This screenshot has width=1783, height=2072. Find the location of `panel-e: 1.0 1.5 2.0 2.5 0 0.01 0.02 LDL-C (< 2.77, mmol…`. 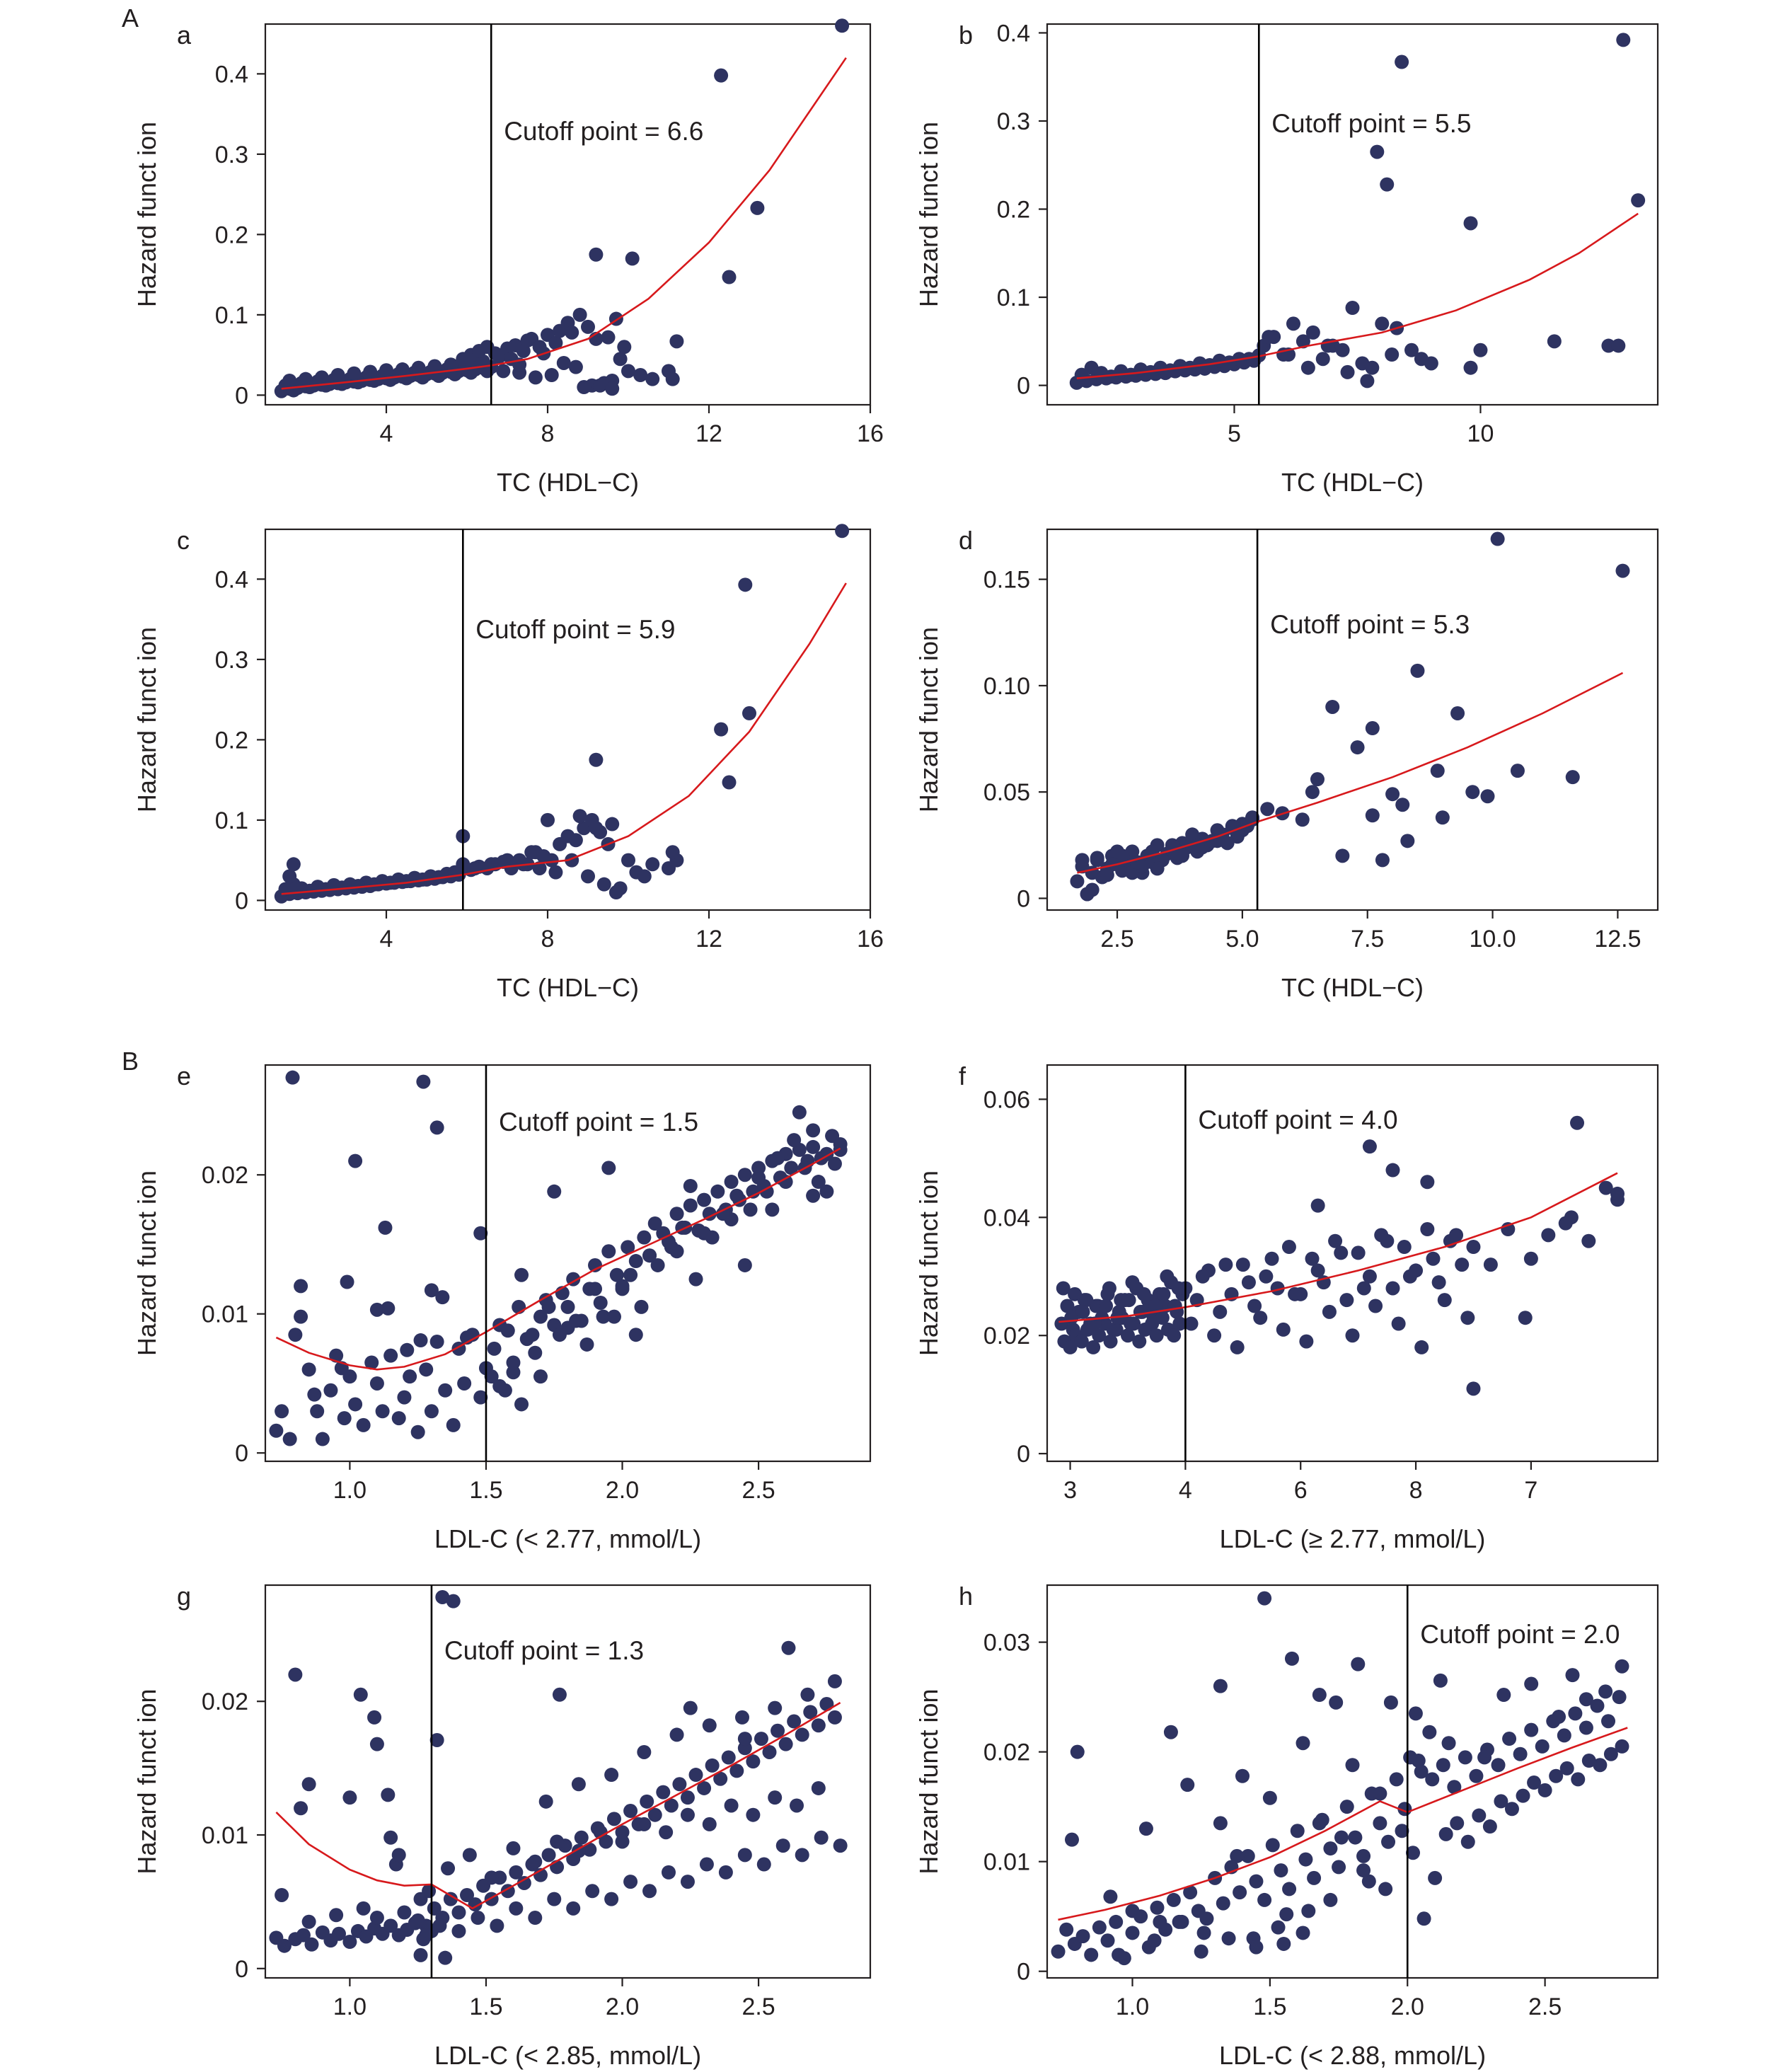

panel-e: 1.0 1.5 2.0 2.5 0 0.01 0.02 LDL-C (< 2.77, mmol… is located at coordinates (502, 1307).